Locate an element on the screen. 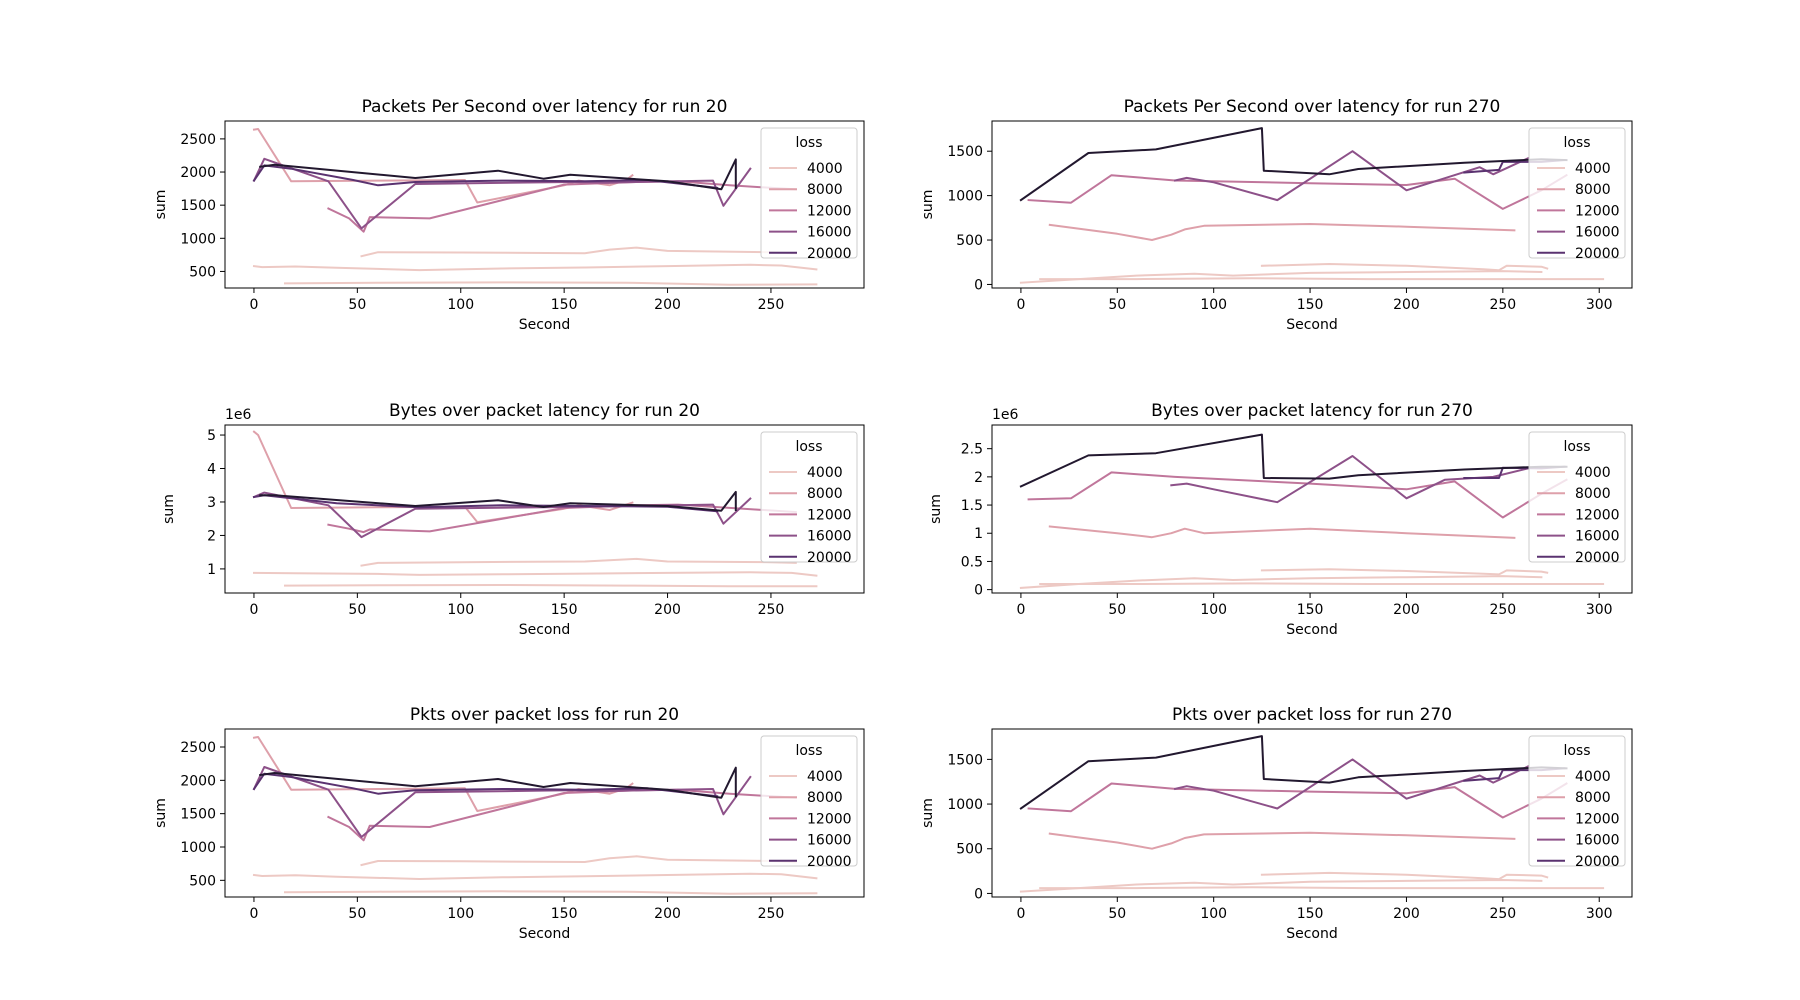  y-tick-label: 500 is located at coordinates (202, 881).